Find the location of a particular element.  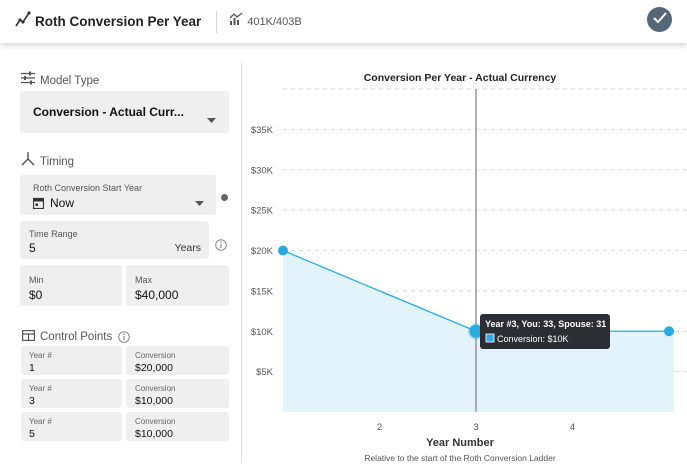

start-year-label: Roth Conversion Start Year is located at coordinates (88, 188).